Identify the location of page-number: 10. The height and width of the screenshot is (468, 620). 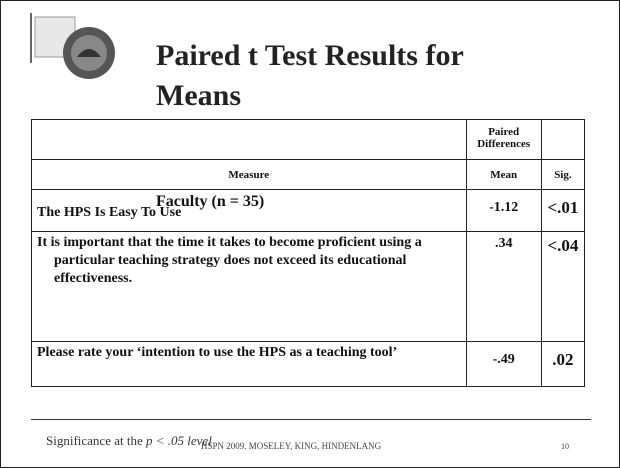
(565, 446).